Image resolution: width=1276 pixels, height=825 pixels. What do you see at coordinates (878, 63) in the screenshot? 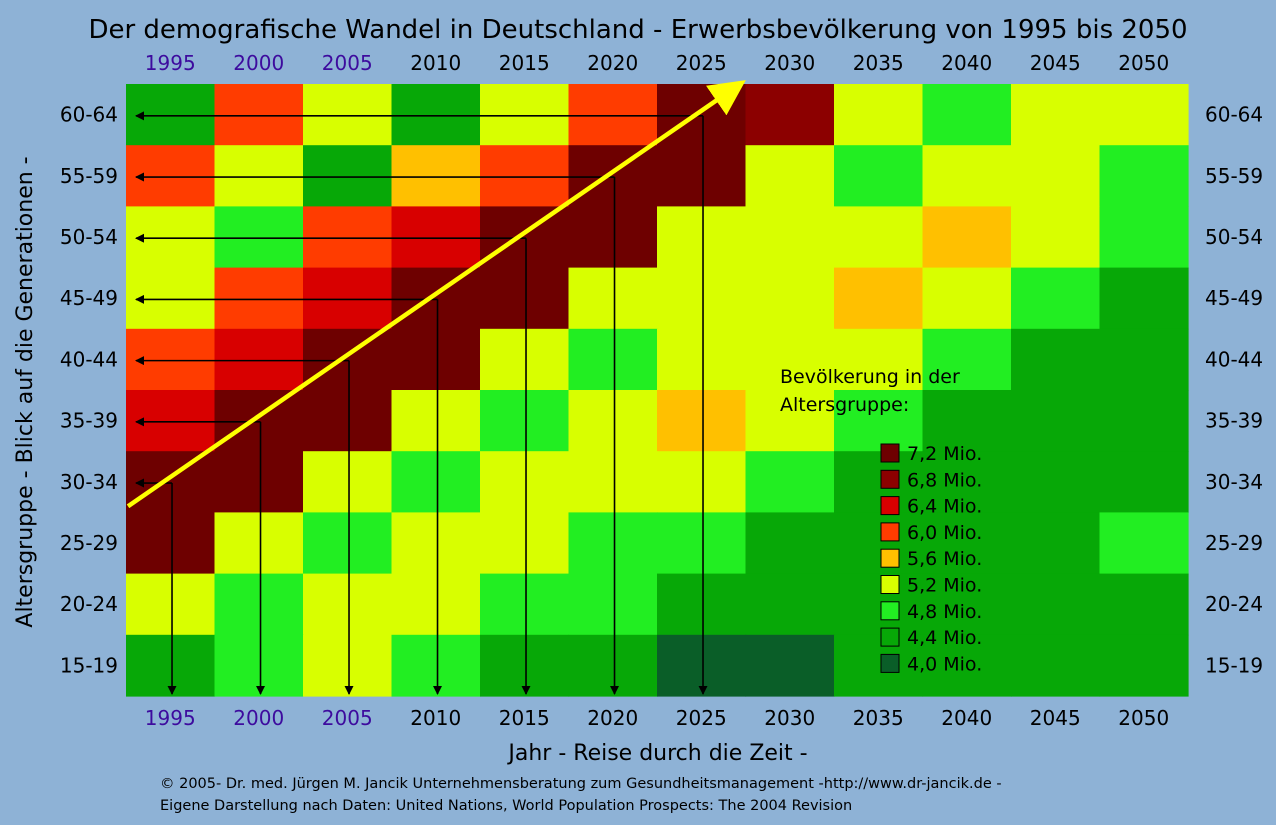
I see `year-label-top-2035: 2035` at bounding box center [878, 63].